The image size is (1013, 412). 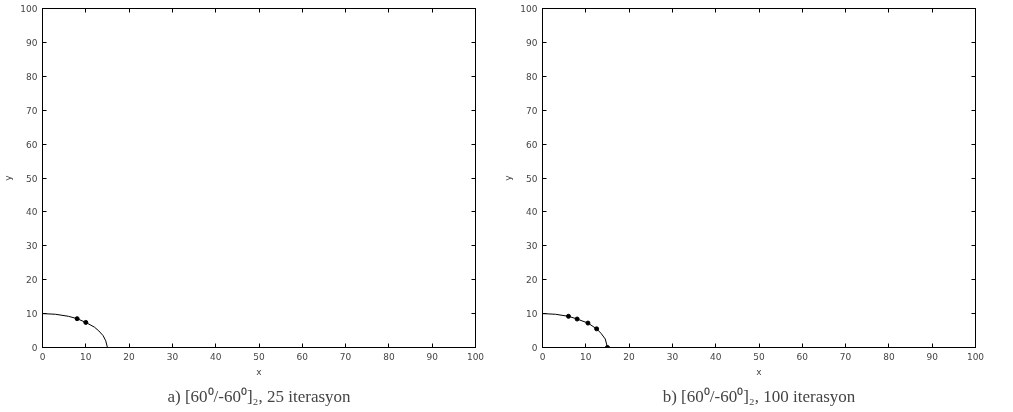 I want to click on text: b) [60⁰/-60⁰]₂, 100 iterasyon, so click(x=759, y=396).